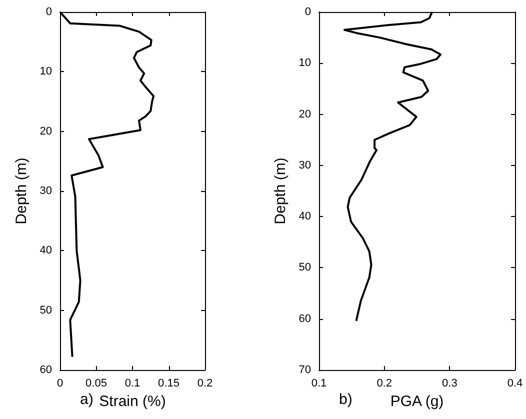 The width and height of the screenshot is (526, 419). Describe the element at coordinates (417, 401) in the screenshot. I see `x-axis-title: PGA (g)` at that location.